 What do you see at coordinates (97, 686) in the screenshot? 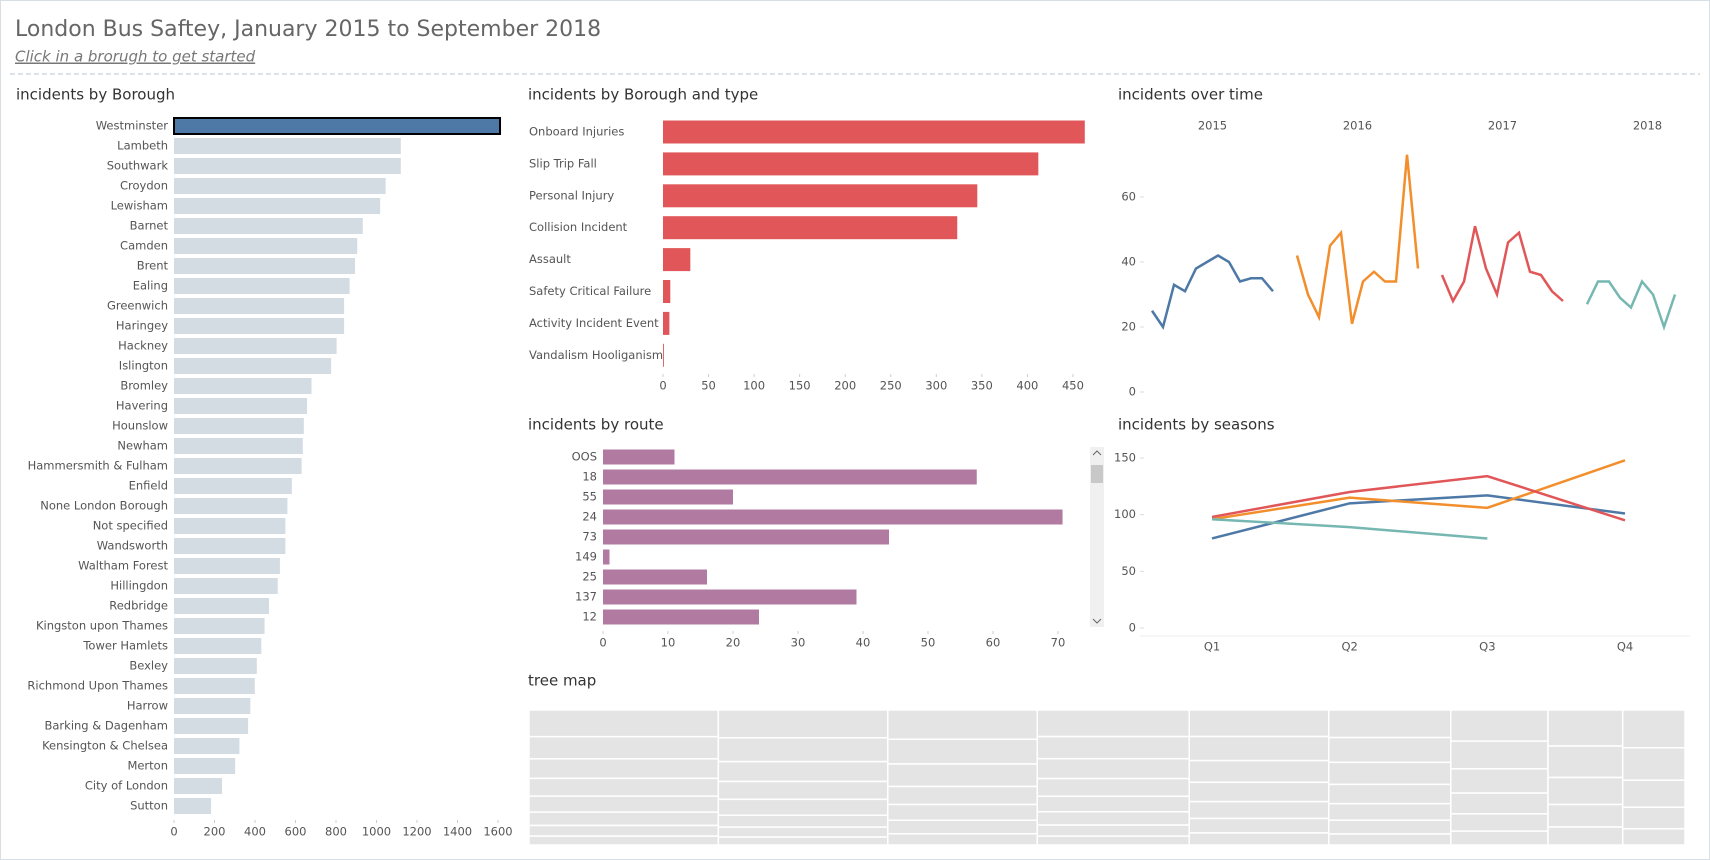
I see `category-label: Richmond Upon Thames` at bounding box center [97, 686].